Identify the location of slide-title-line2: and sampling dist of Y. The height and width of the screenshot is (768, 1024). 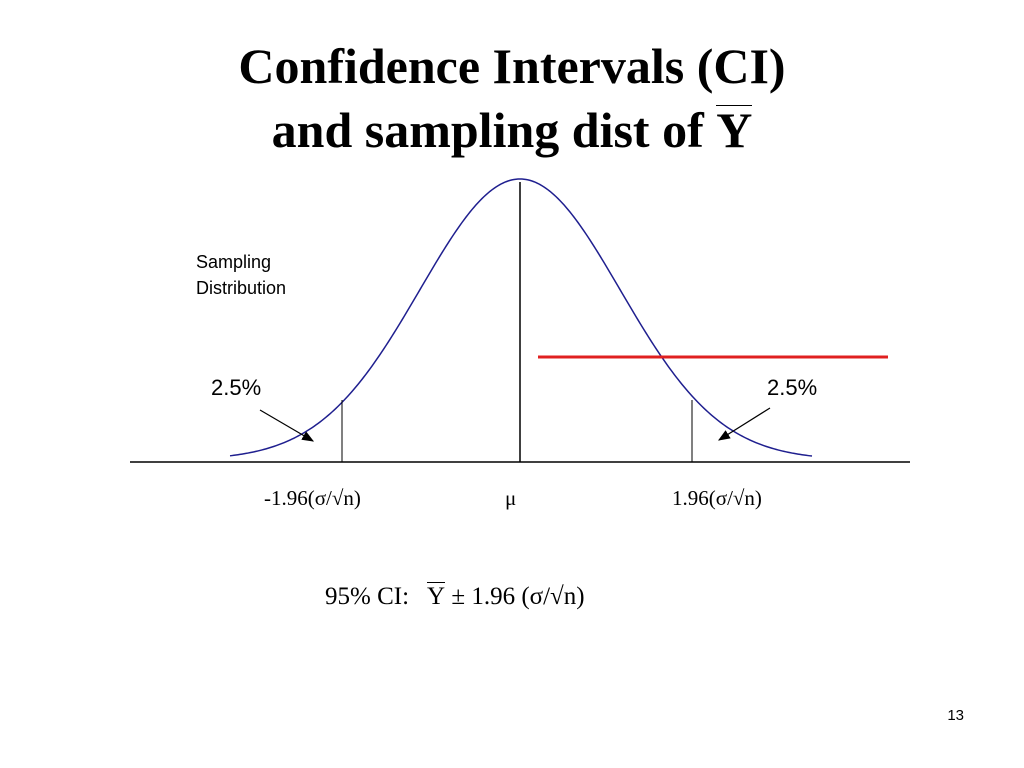
(512, 130).